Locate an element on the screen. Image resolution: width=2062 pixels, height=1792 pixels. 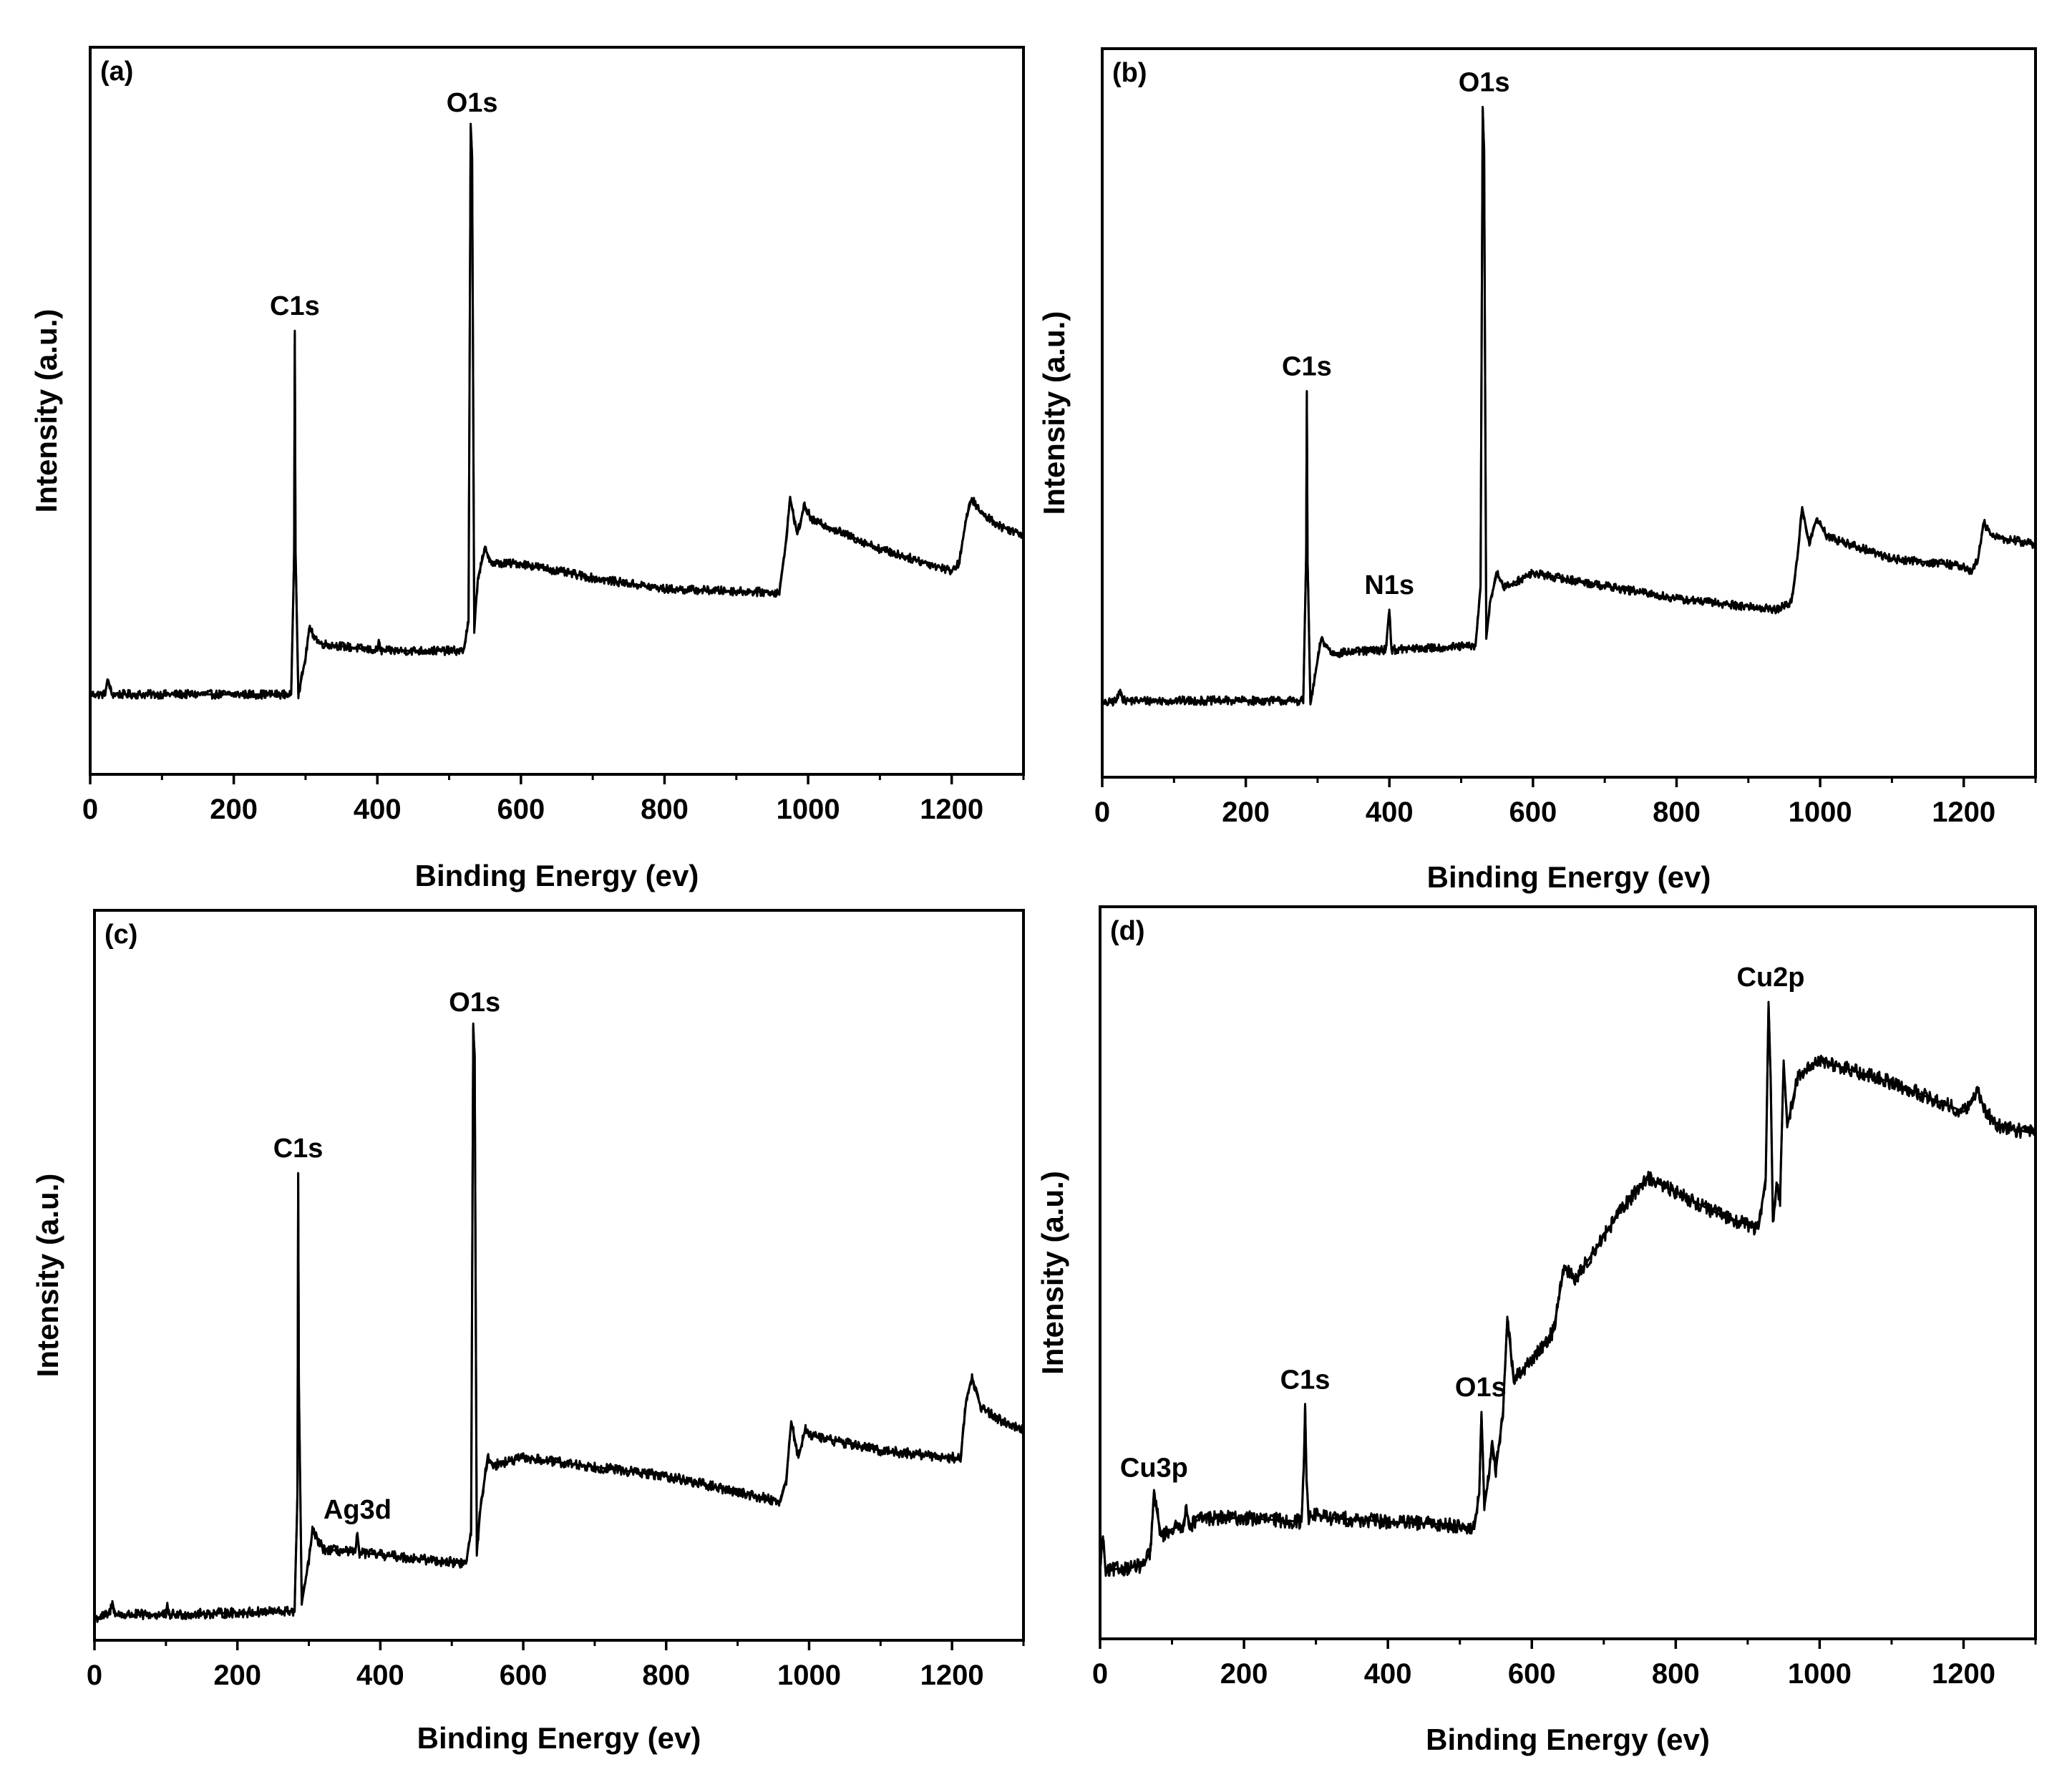
peak-label-cu3p: Cu3p is located at coordinates (1154, 1468).